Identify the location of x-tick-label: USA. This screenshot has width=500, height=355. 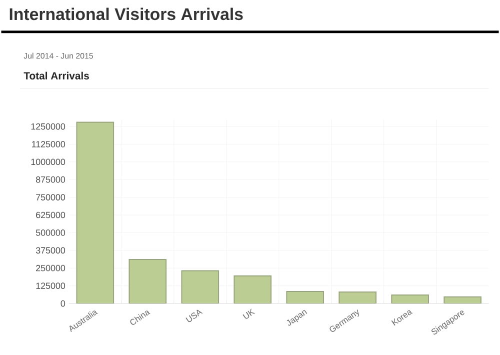
(194, 316).